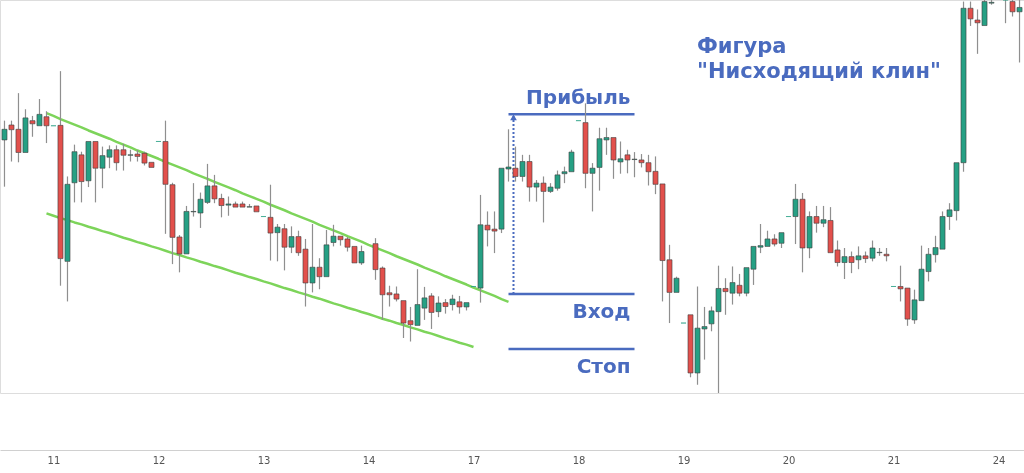 The image size is (1024, 473). I want to click on x-tick-label: 24, so click(999, 460).